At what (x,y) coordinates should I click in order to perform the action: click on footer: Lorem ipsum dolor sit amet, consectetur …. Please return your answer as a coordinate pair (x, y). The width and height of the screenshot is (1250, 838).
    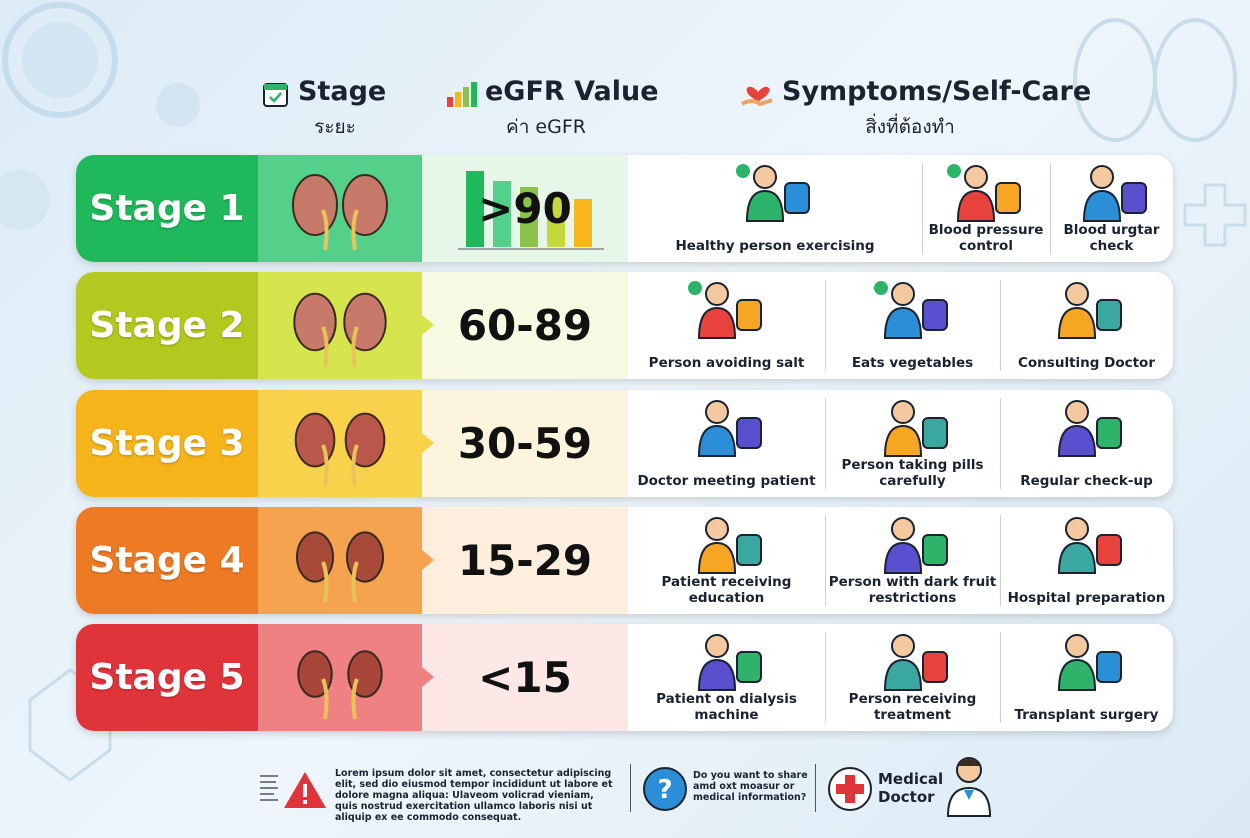
    Looking at the image, I should click on (728, 790).